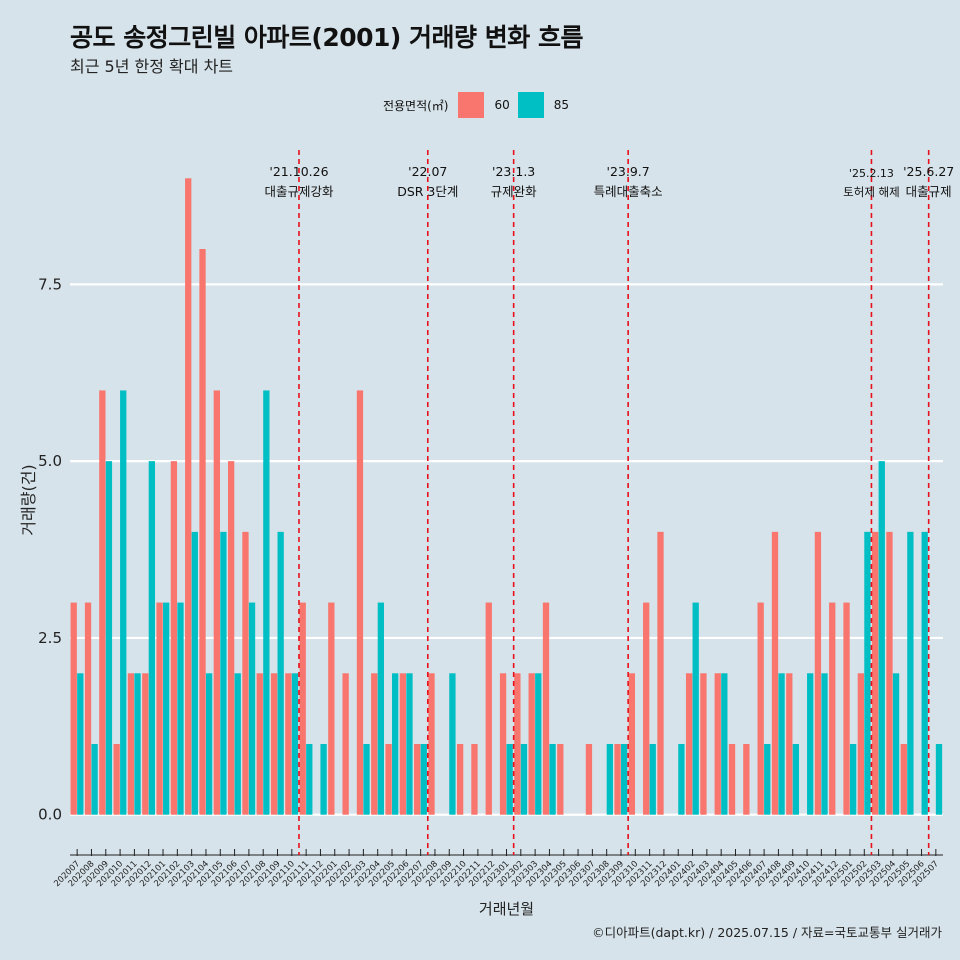 The width and height of the screenshot is (960, 960). Describe the element at coordinates (50, 815) in the screenshot. I see `y-tick-label: 0.0` at that location.